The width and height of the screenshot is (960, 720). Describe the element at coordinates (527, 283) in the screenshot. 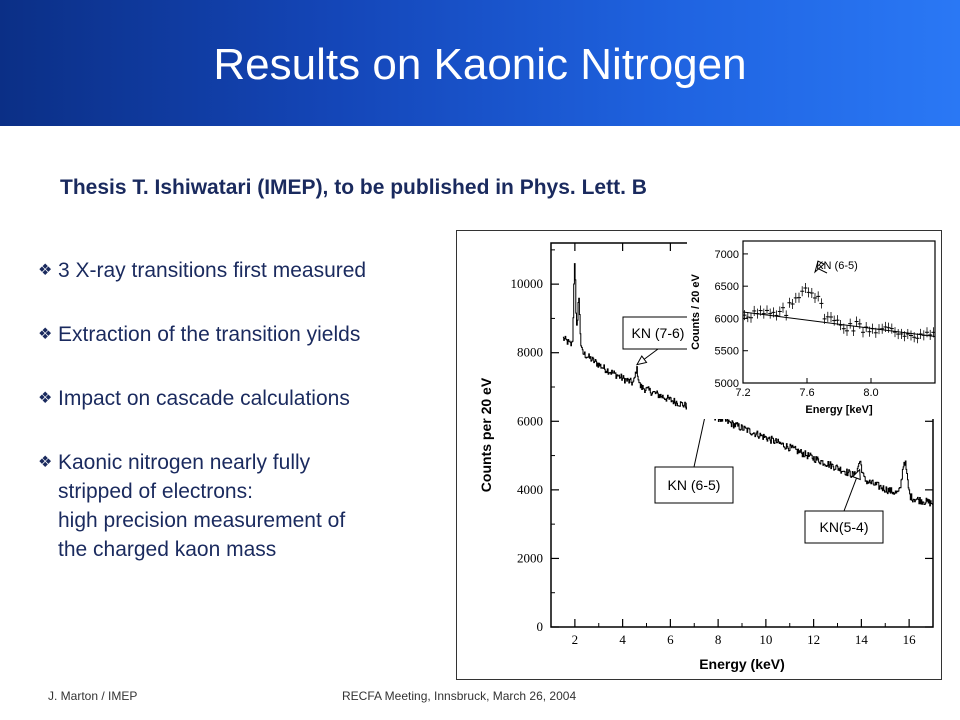

I see `y-tick-label: 10000` at that location.